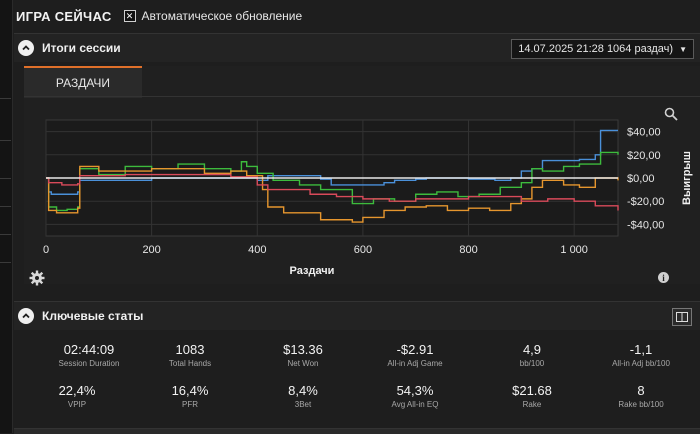 This screenshot has width=700, height=434. Describe the element at coordinates (532, 404) in the screenshot. I see `stat-label: Rake` at that location.